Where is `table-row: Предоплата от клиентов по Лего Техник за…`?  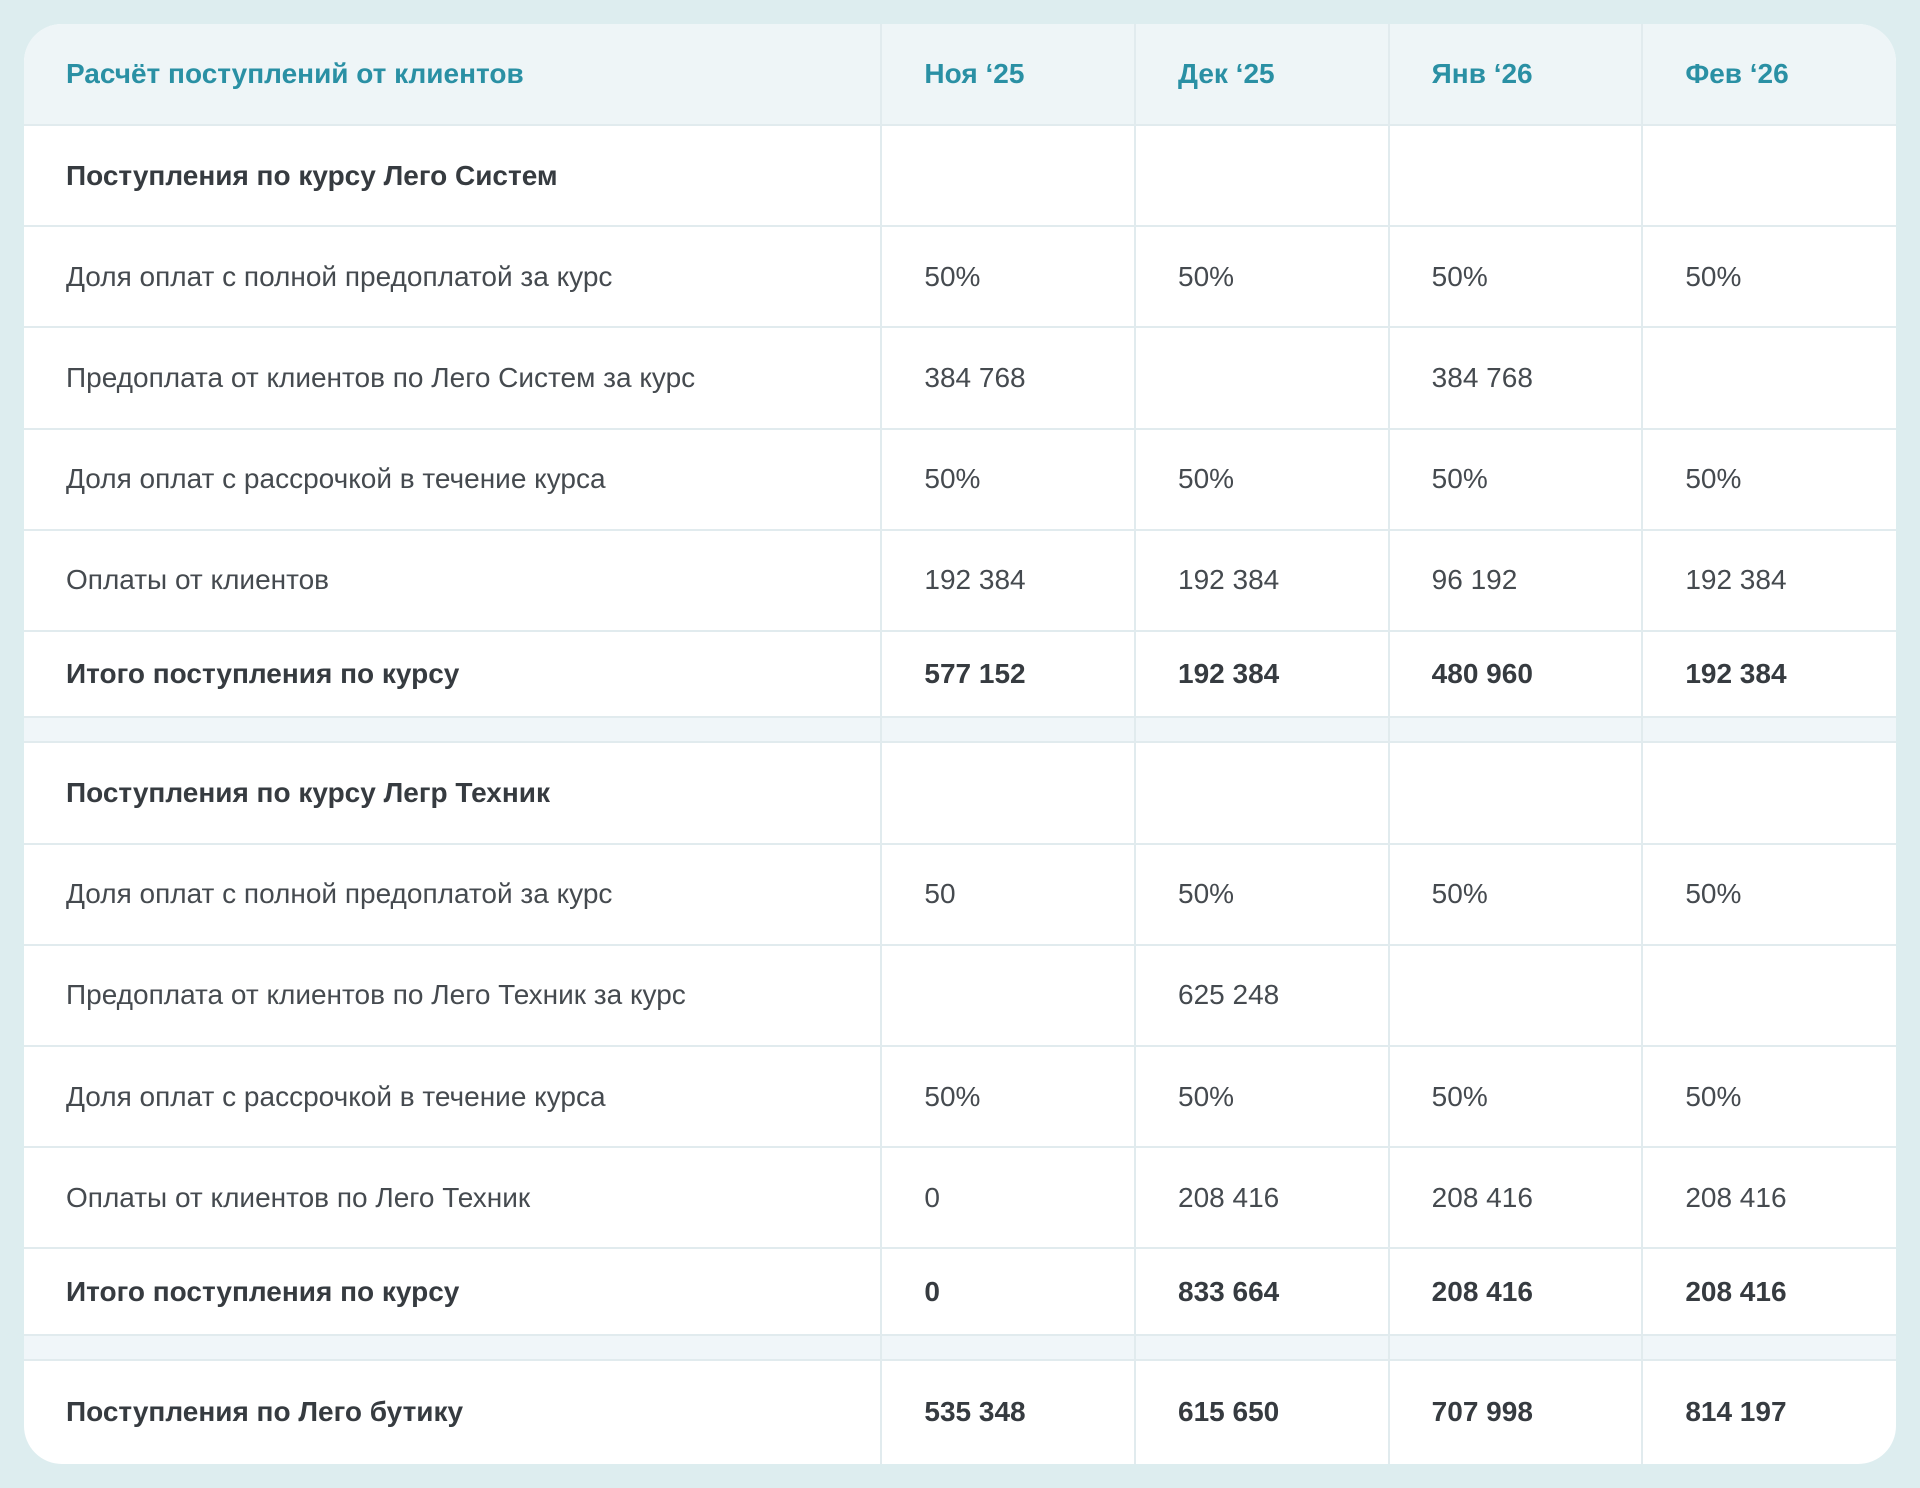 table-row: Предоплата от клиентов по Лего Техник за… is located at coordinates (960, 994).